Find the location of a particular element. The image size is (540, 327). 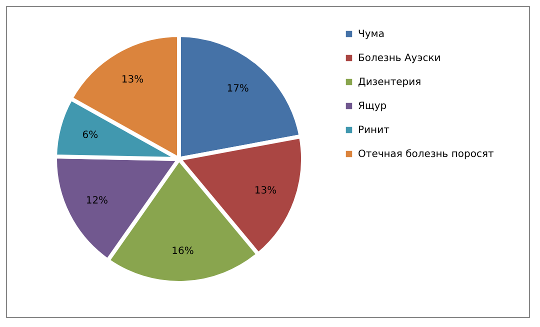

legend-label: Чума is located at coordinates (371, 34).